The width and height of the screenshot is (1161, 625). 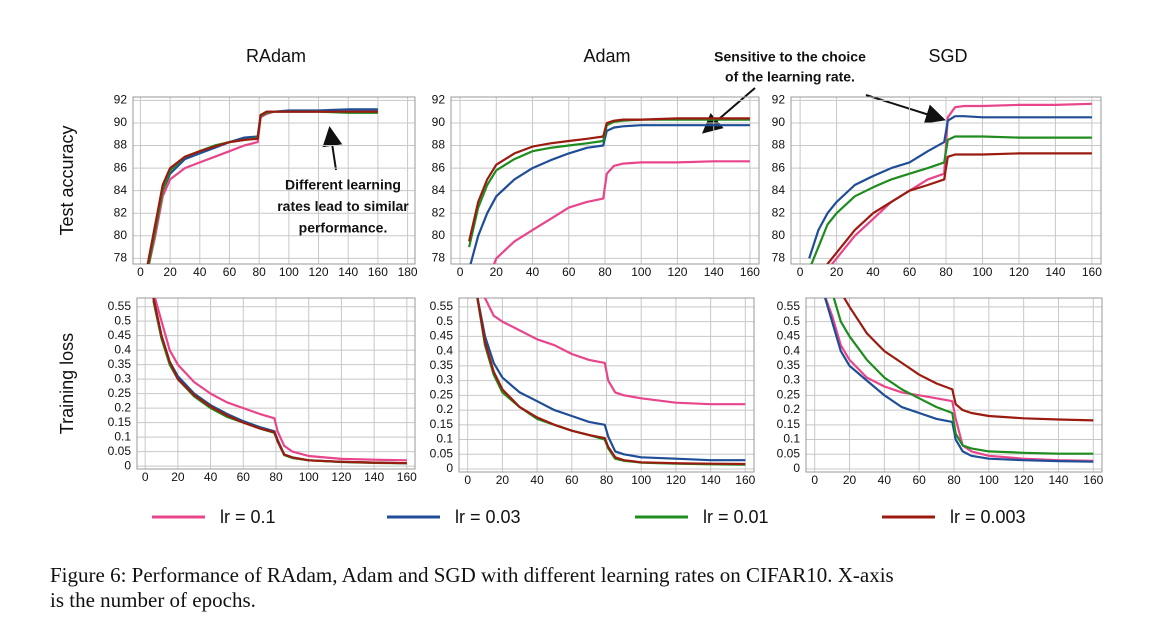 I want to click on caption-line: is the number of epochs., so click(x=153, y=600).